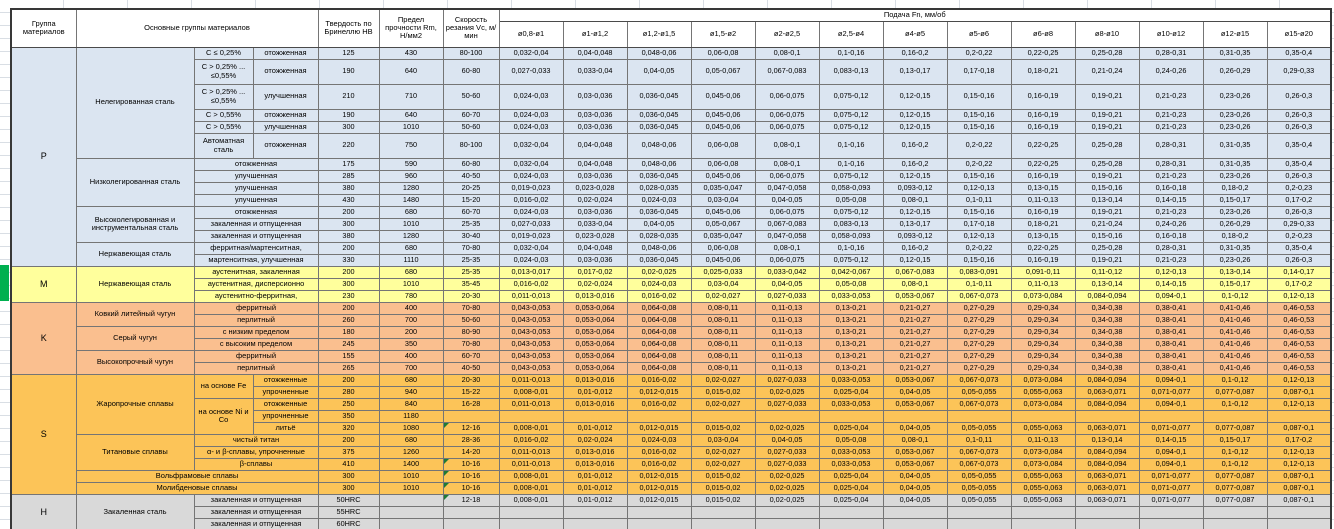  What do you see at coordinates (348, 320) in the screenshot?
I see `hardness-cell: 260` at bounding box center [348, 320].